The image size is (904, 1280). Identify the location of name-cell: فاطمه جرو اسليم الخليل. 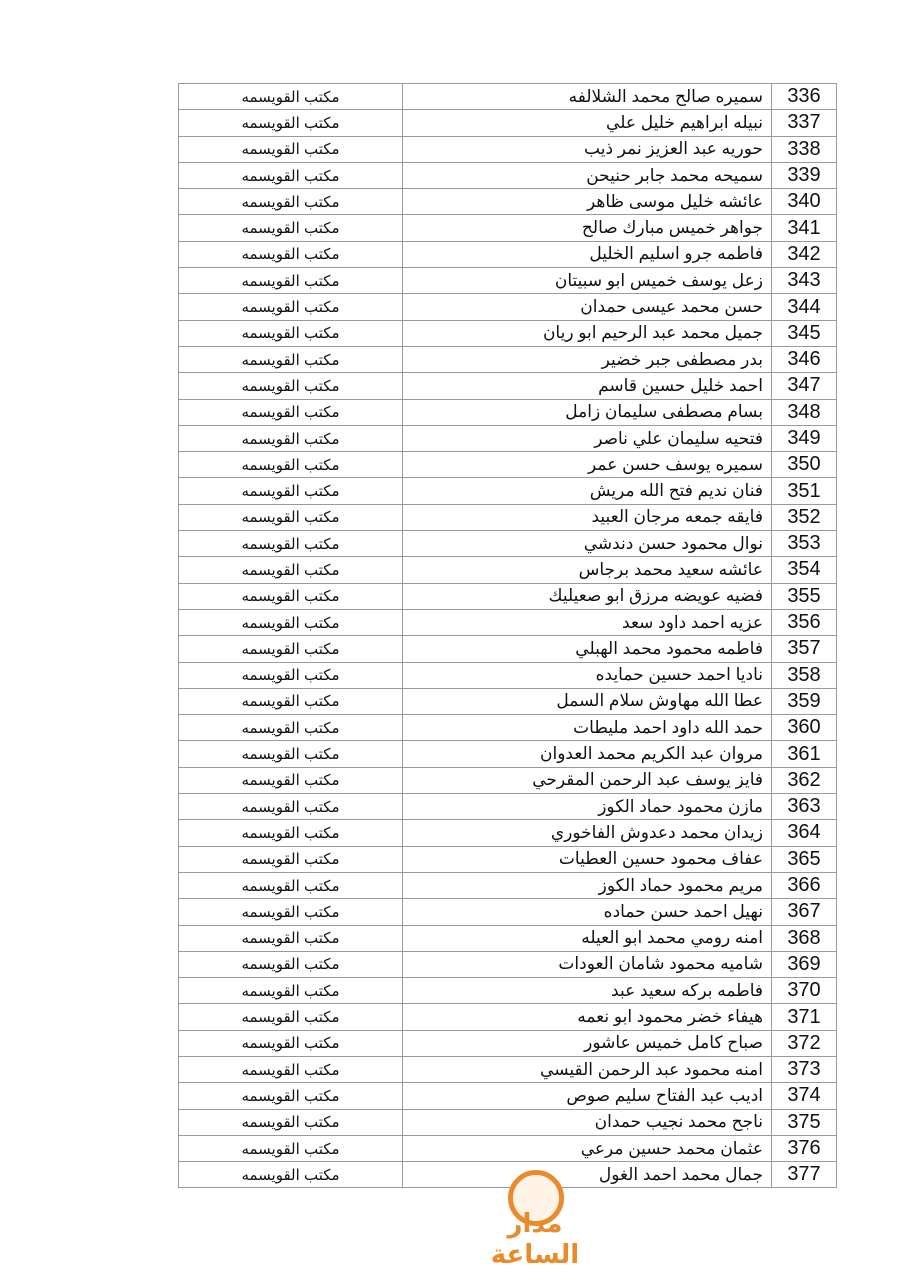
(587, 254).